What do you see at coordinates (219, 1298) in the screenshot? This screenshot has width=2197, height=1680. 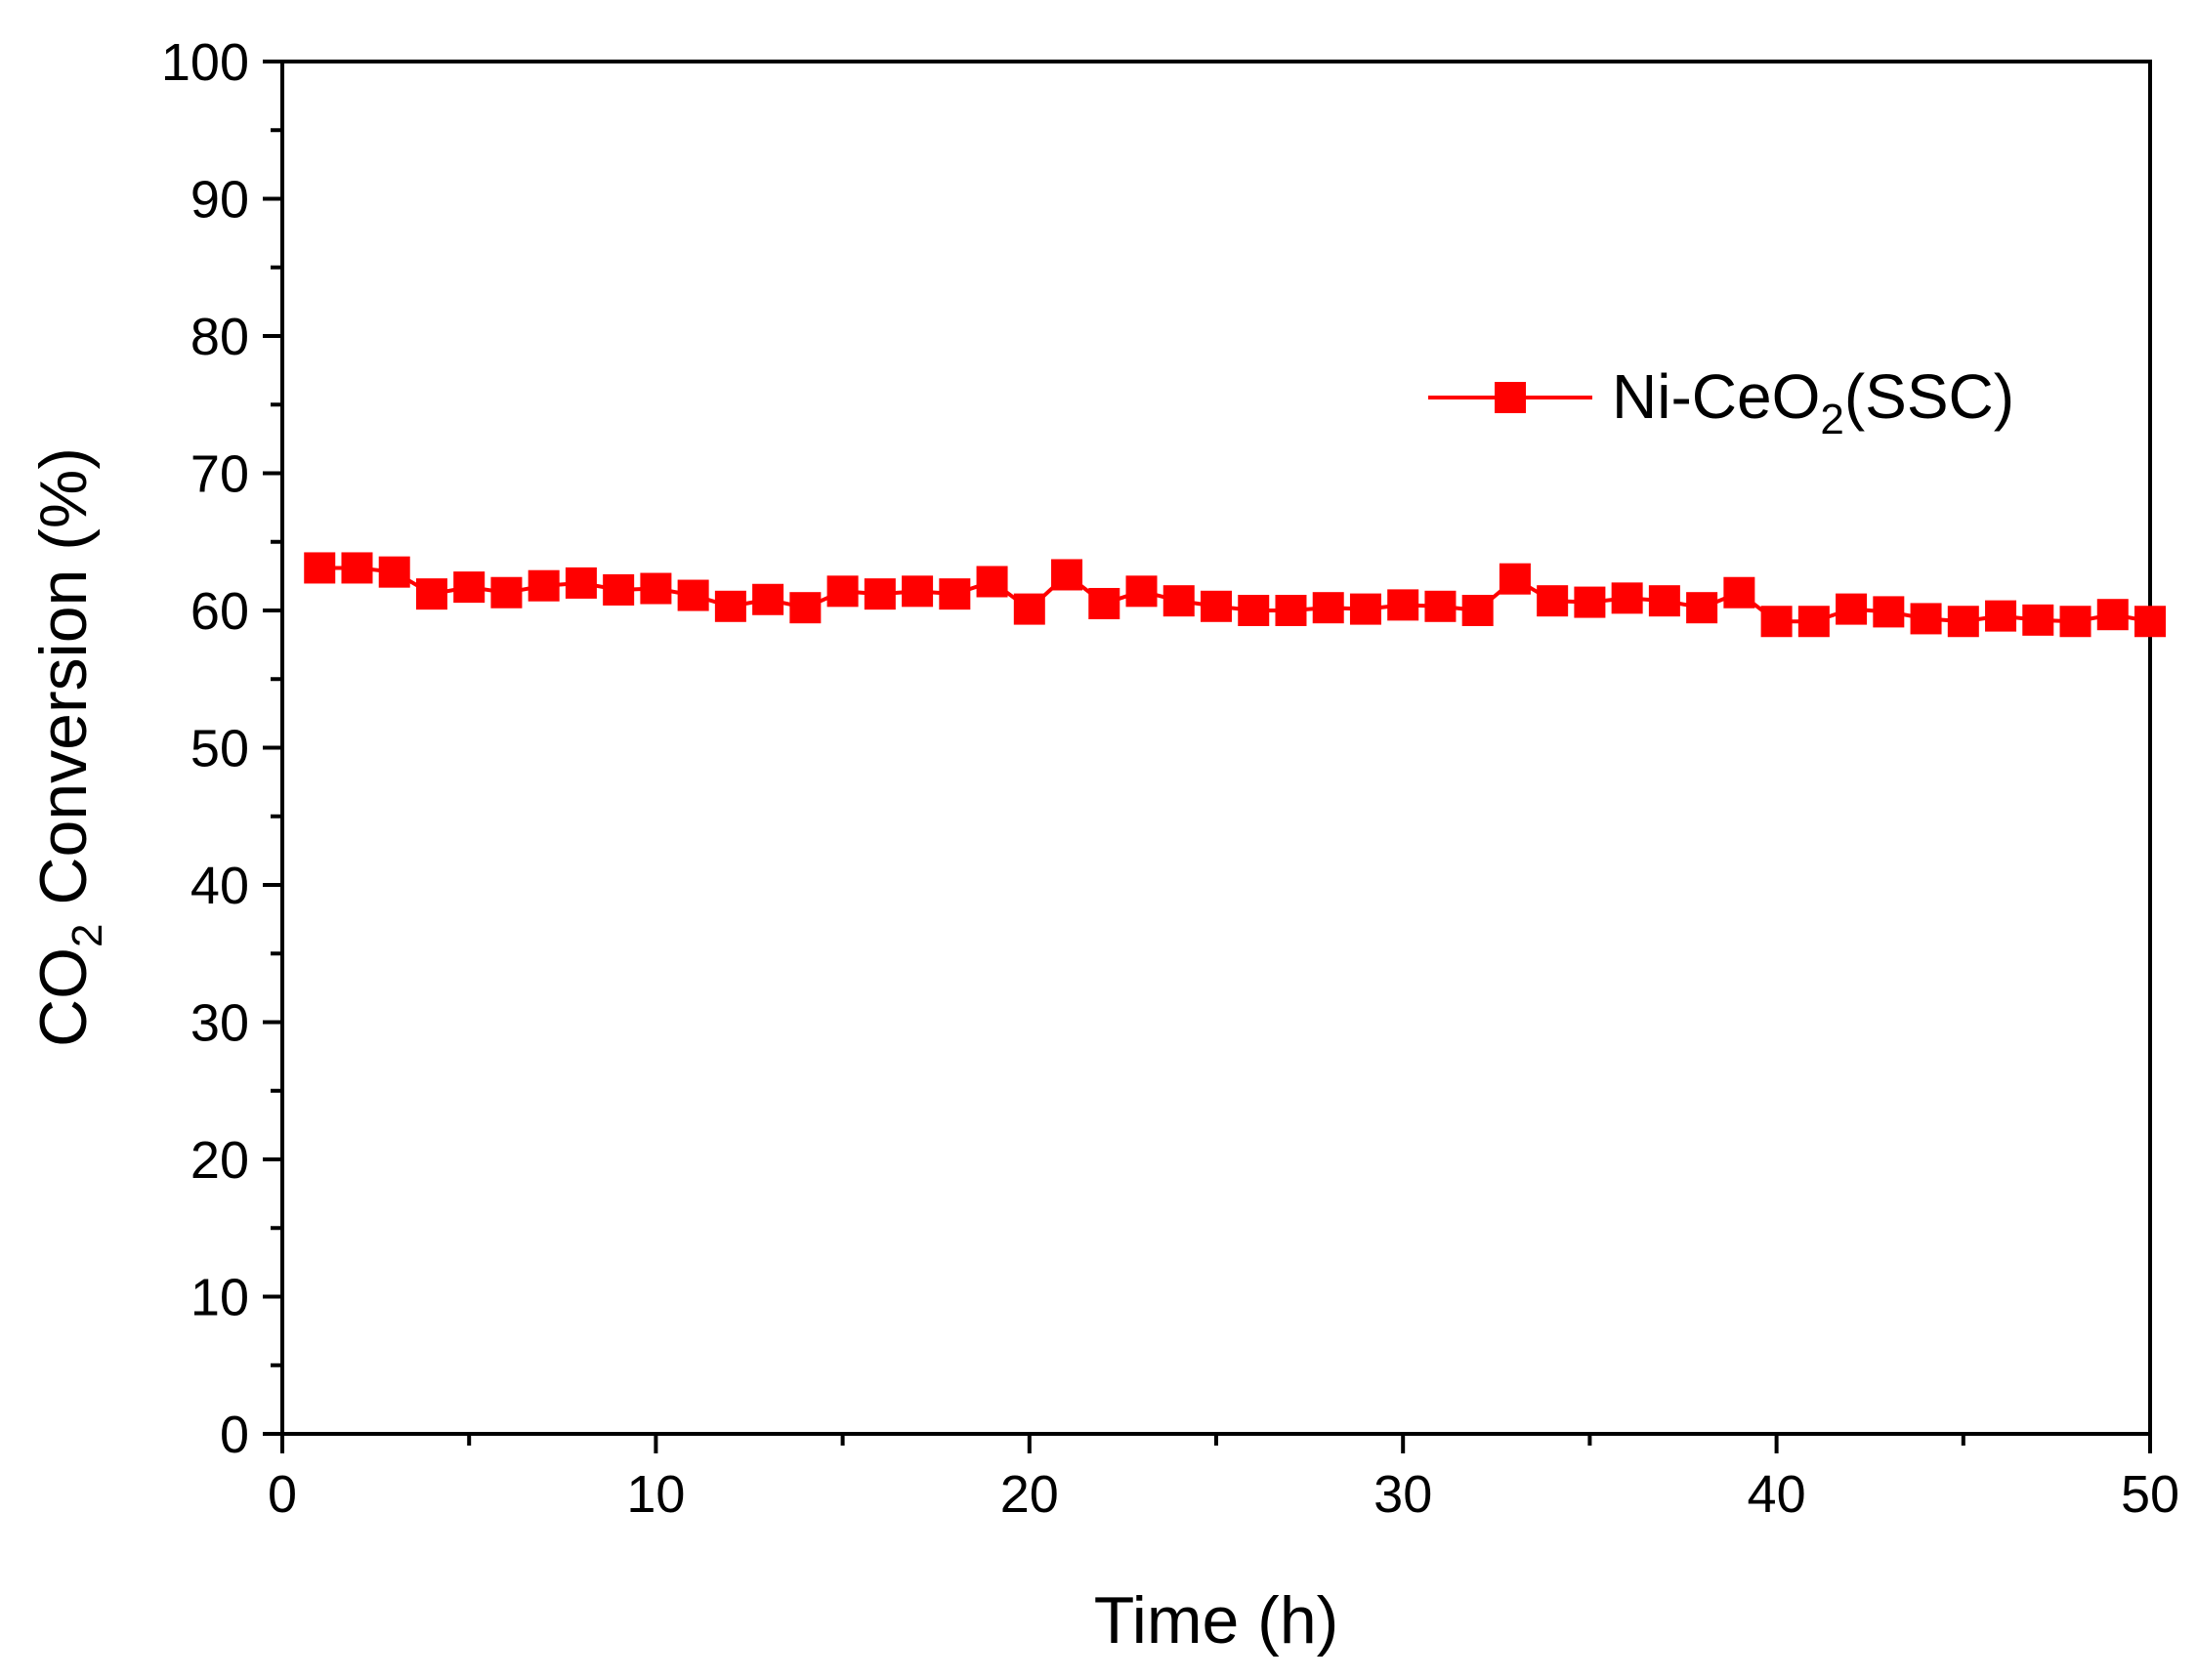 I see `y-tick-label: 10` at bounding box center [219, 1298].